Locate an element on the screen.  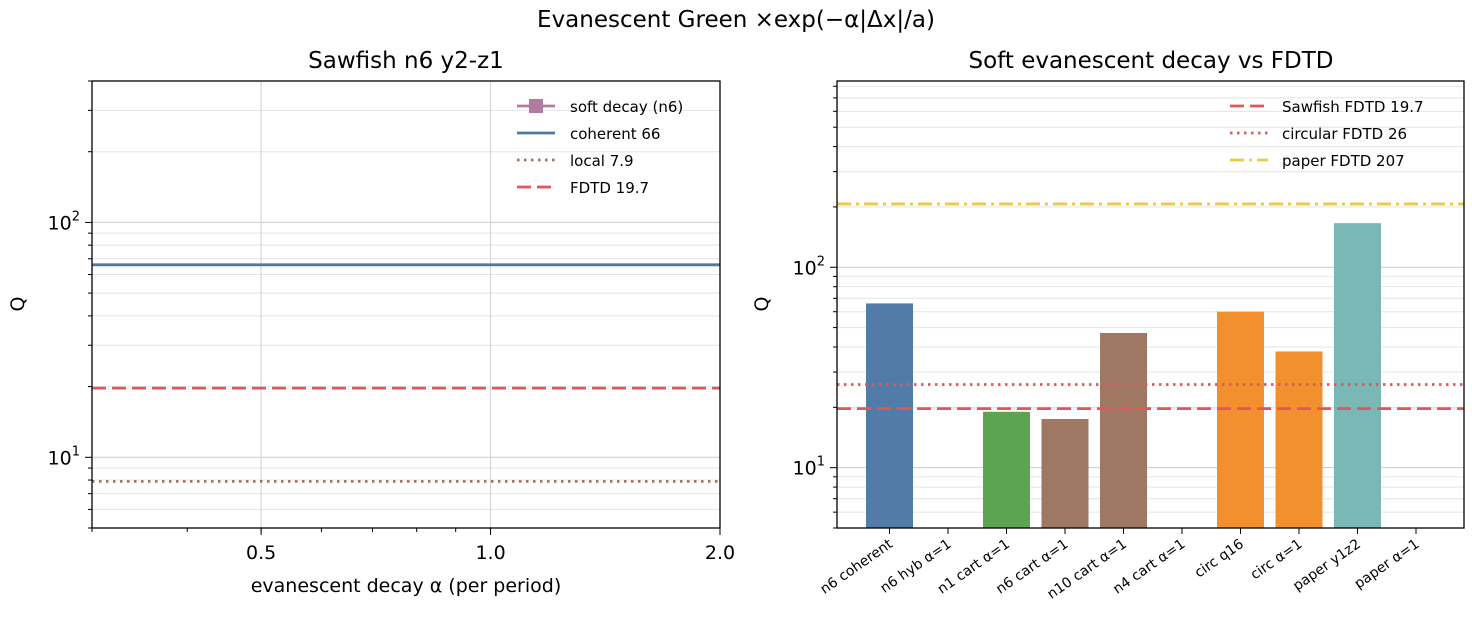
legend-label: soft decay (n6) is located at coordinates (626, 107).